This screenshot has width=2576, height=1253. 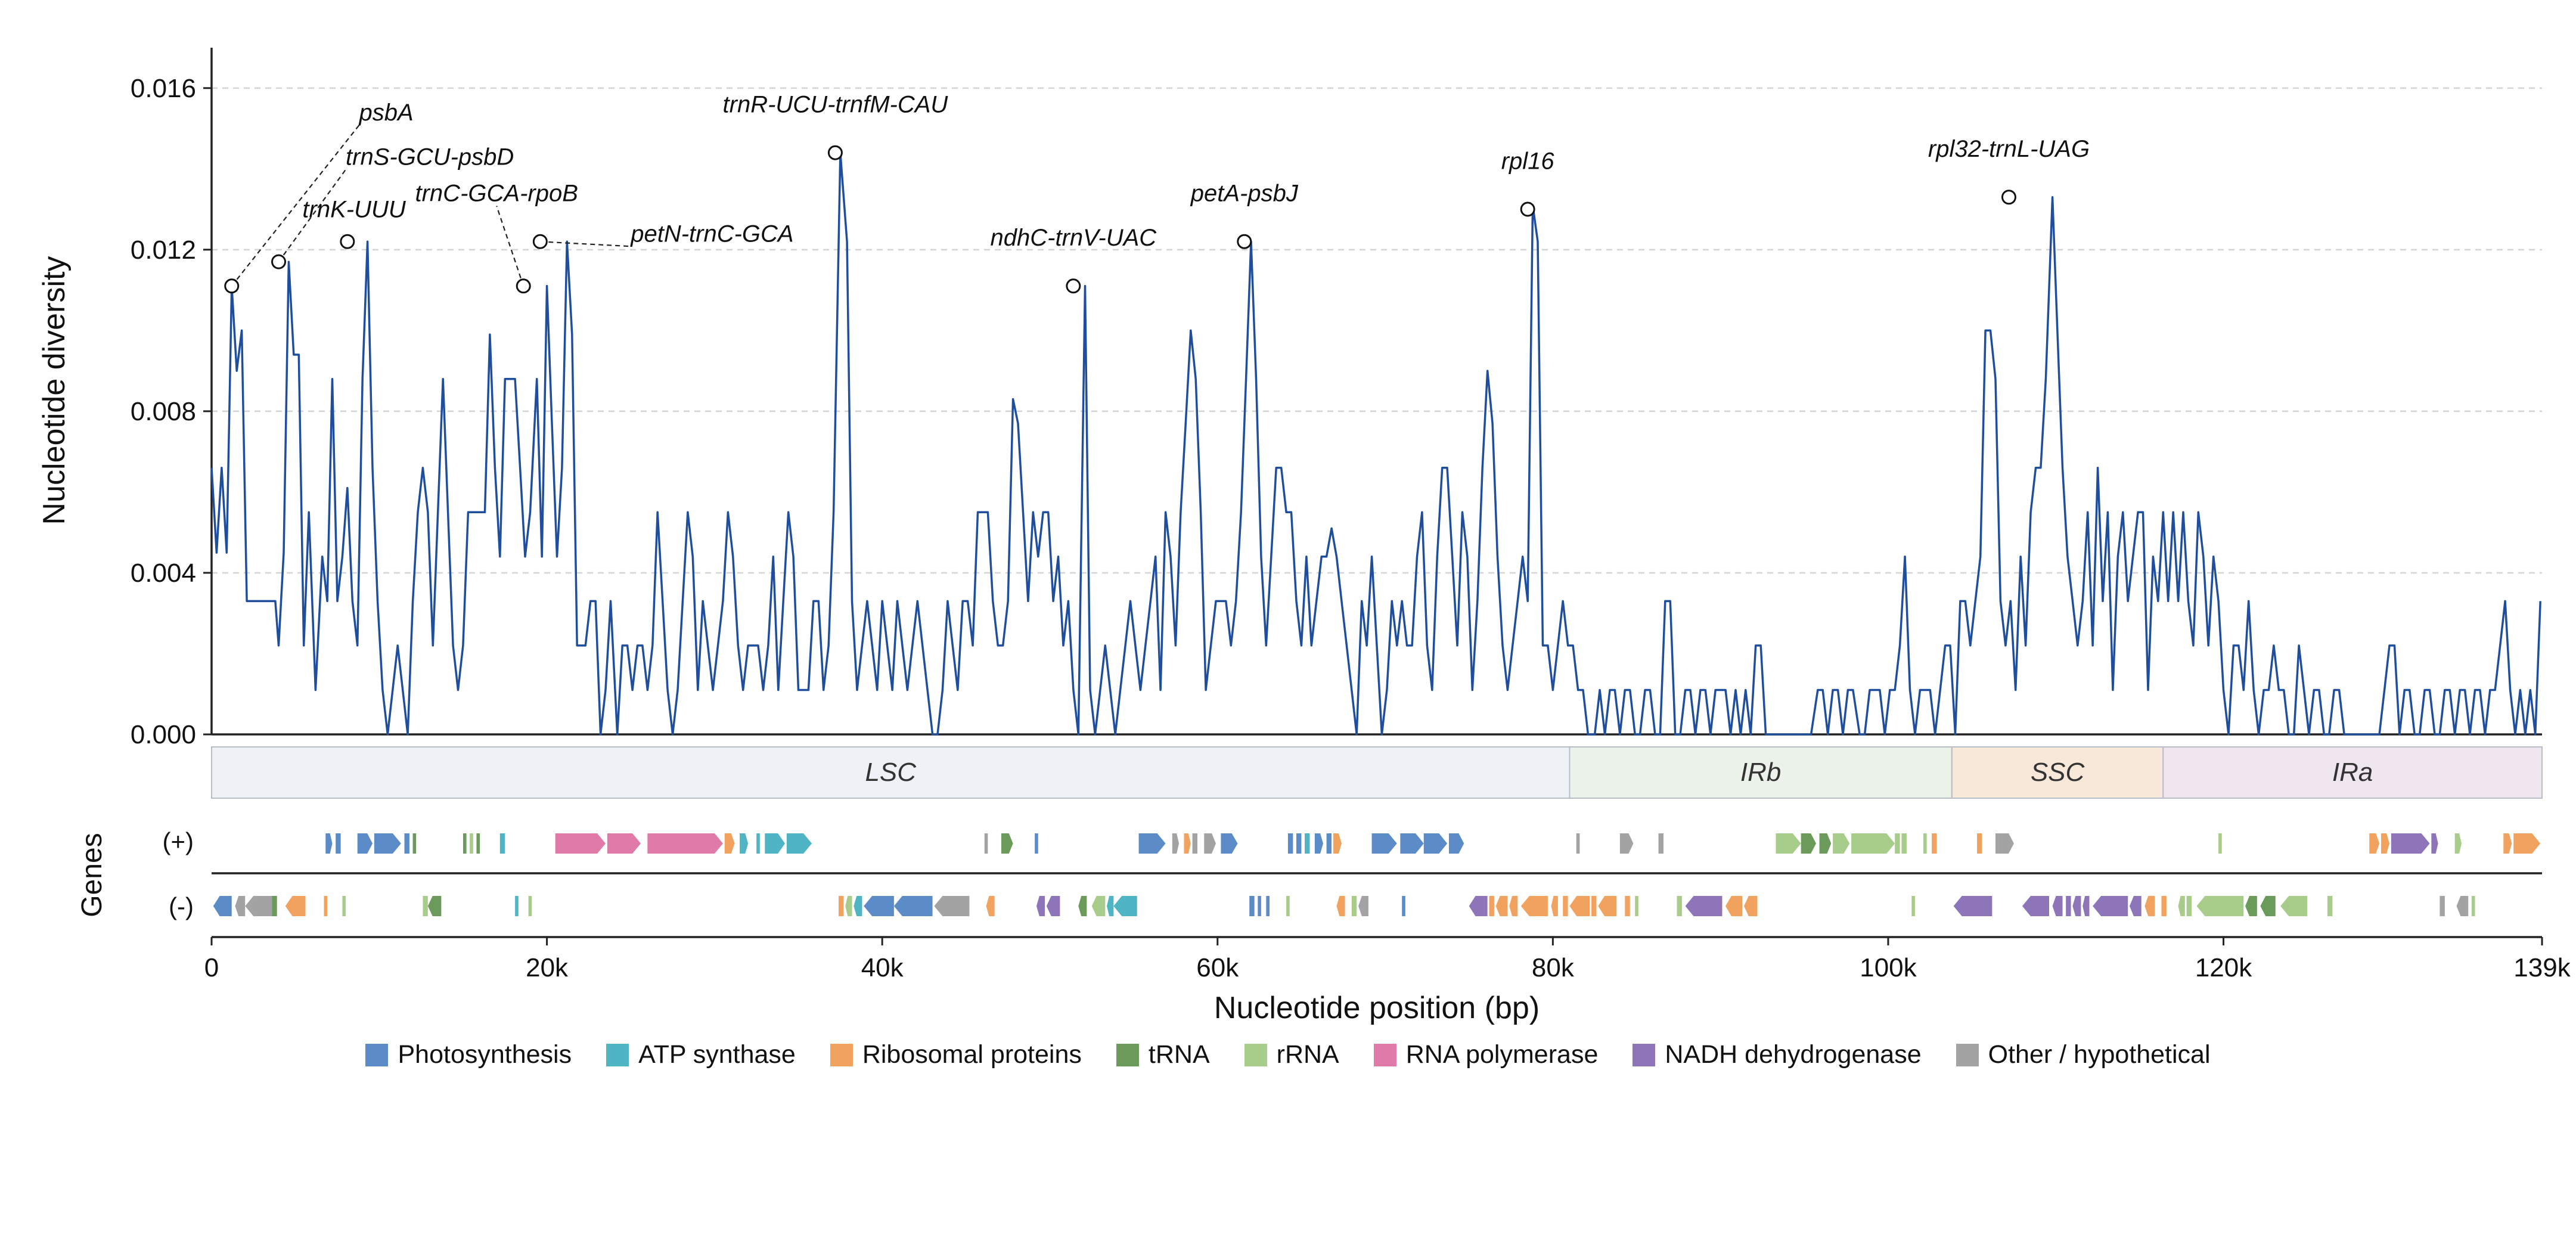 What do you see at coordinates (92, 875) in the screenshot?
I see `genes-axis-title: Genes` at bounding box center [92, 875].